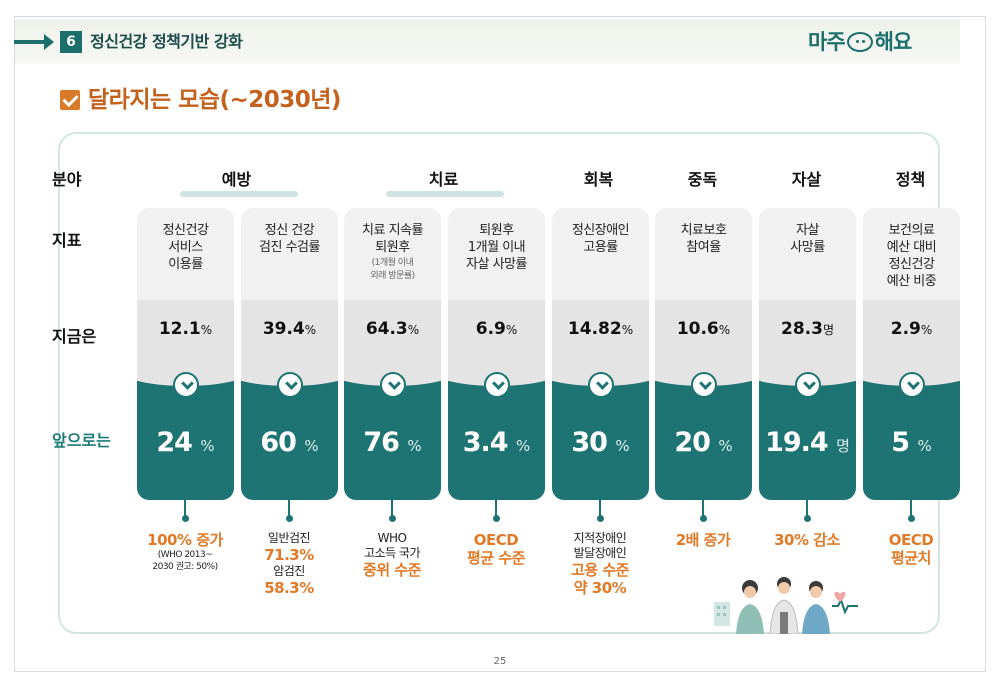  What do you see at coordinates (900, 442) in the screenshot?
I see `target-number: 5` at bounding box center [900, 442].